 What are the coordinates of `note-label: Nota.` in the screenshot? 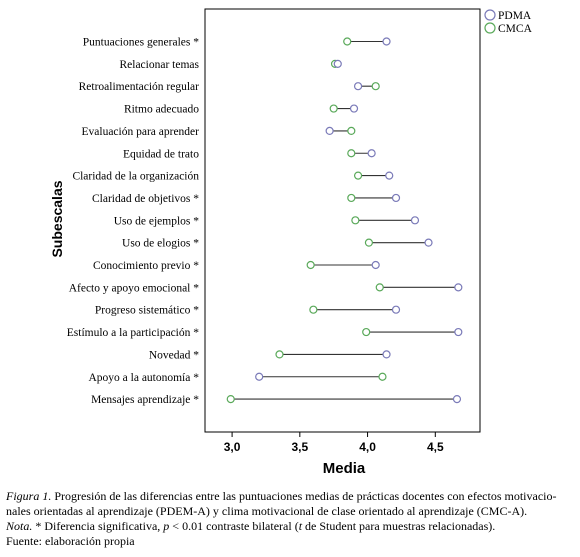 It's located at (19, 526).